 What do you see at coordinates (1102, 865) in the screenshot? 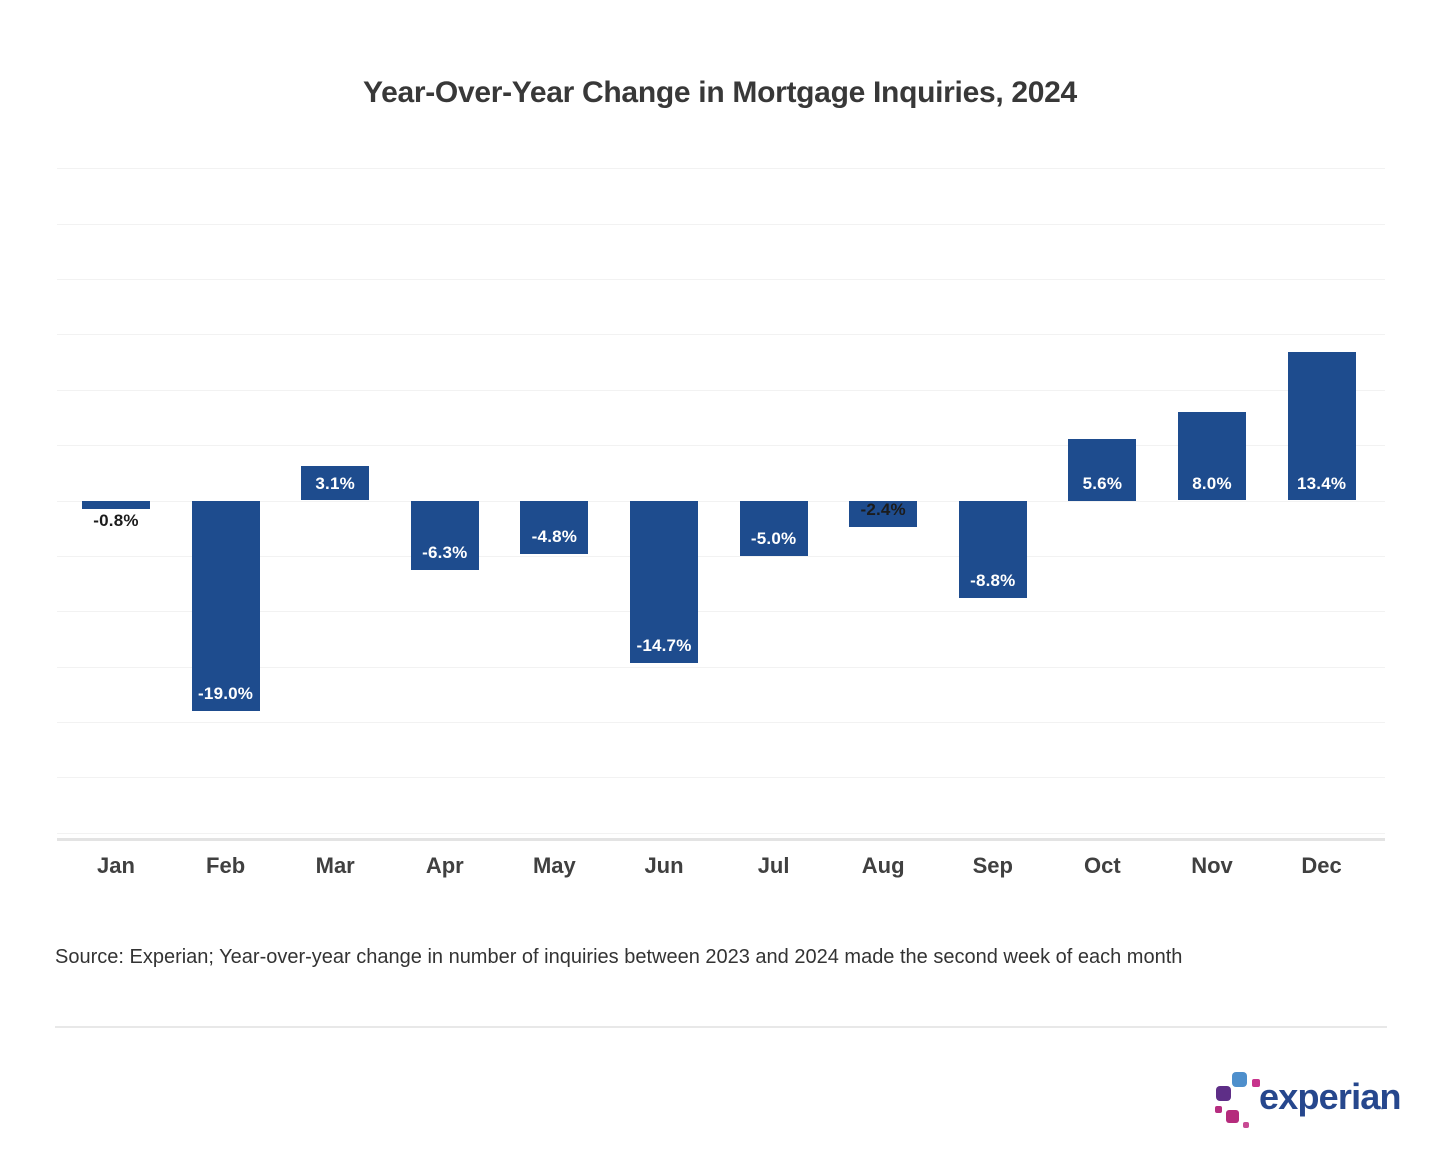
I see `x-axis-label-oct: Oct` at bounding box center [1102, 865].